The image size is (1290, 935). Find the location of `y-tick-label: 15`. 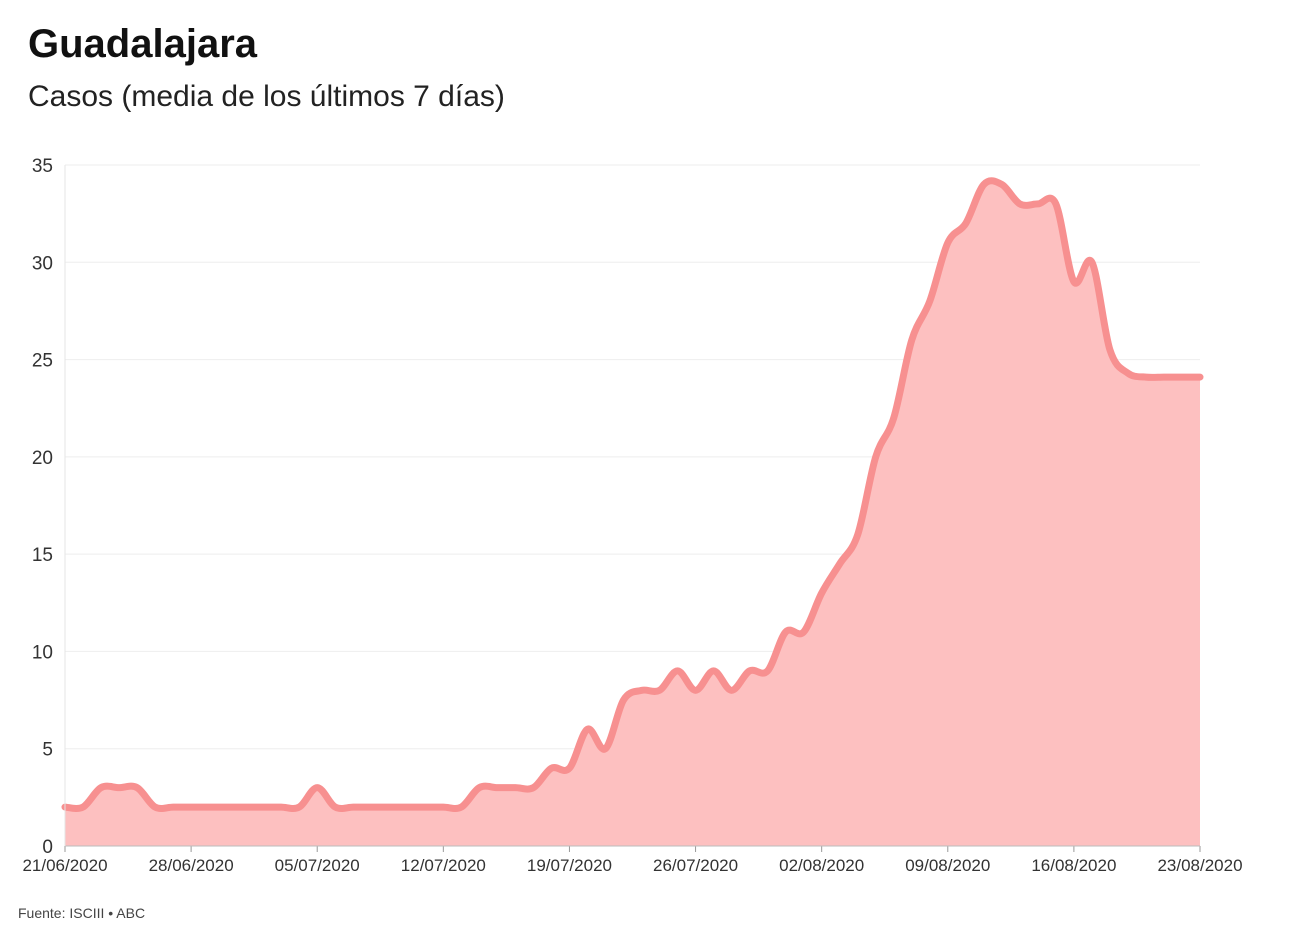

y-tick-label: 15 is located at coordinates (42, 555).